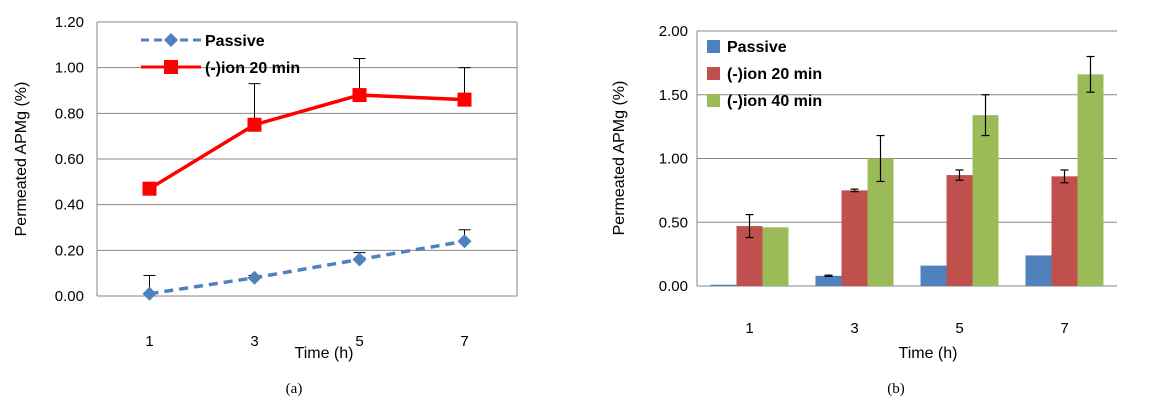 The height and width of the screenshot is (402, 1165). Describe the element at coordinates (294, 389) in the screenshot. I see `chart-a-caption: (a)` at that location.